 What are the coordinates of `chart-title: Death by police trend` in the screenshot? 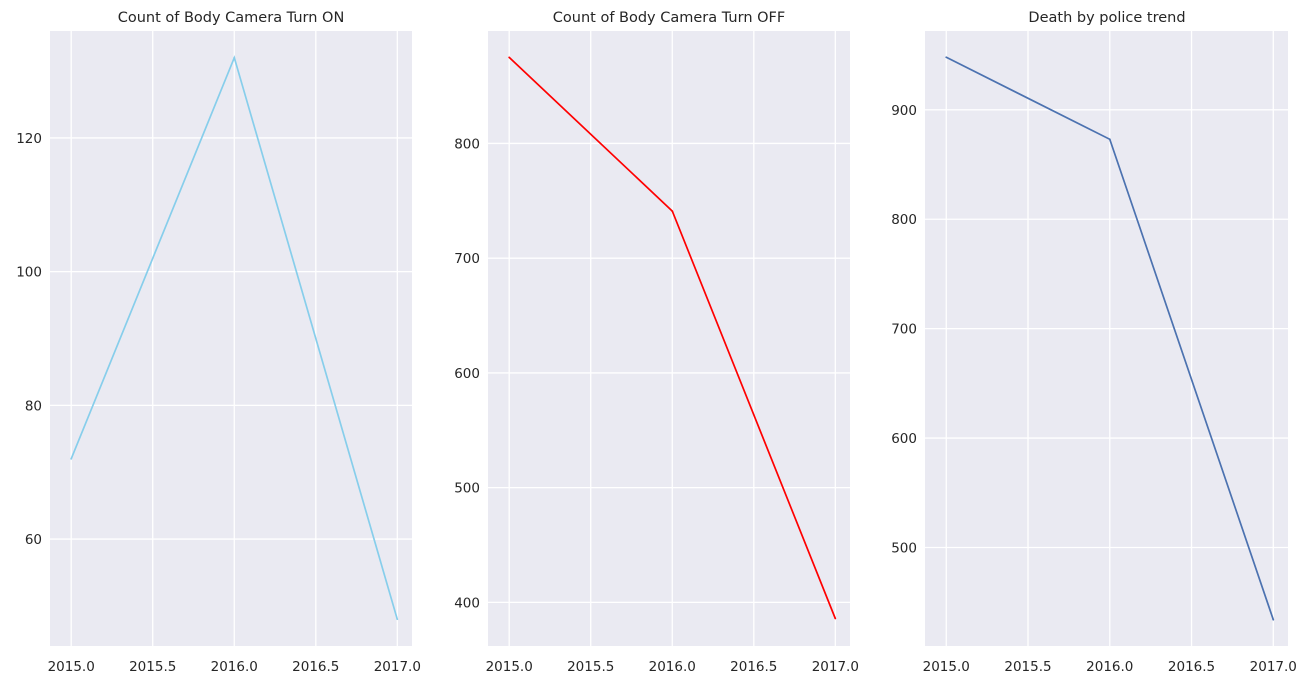 It's located at (1106, 18).